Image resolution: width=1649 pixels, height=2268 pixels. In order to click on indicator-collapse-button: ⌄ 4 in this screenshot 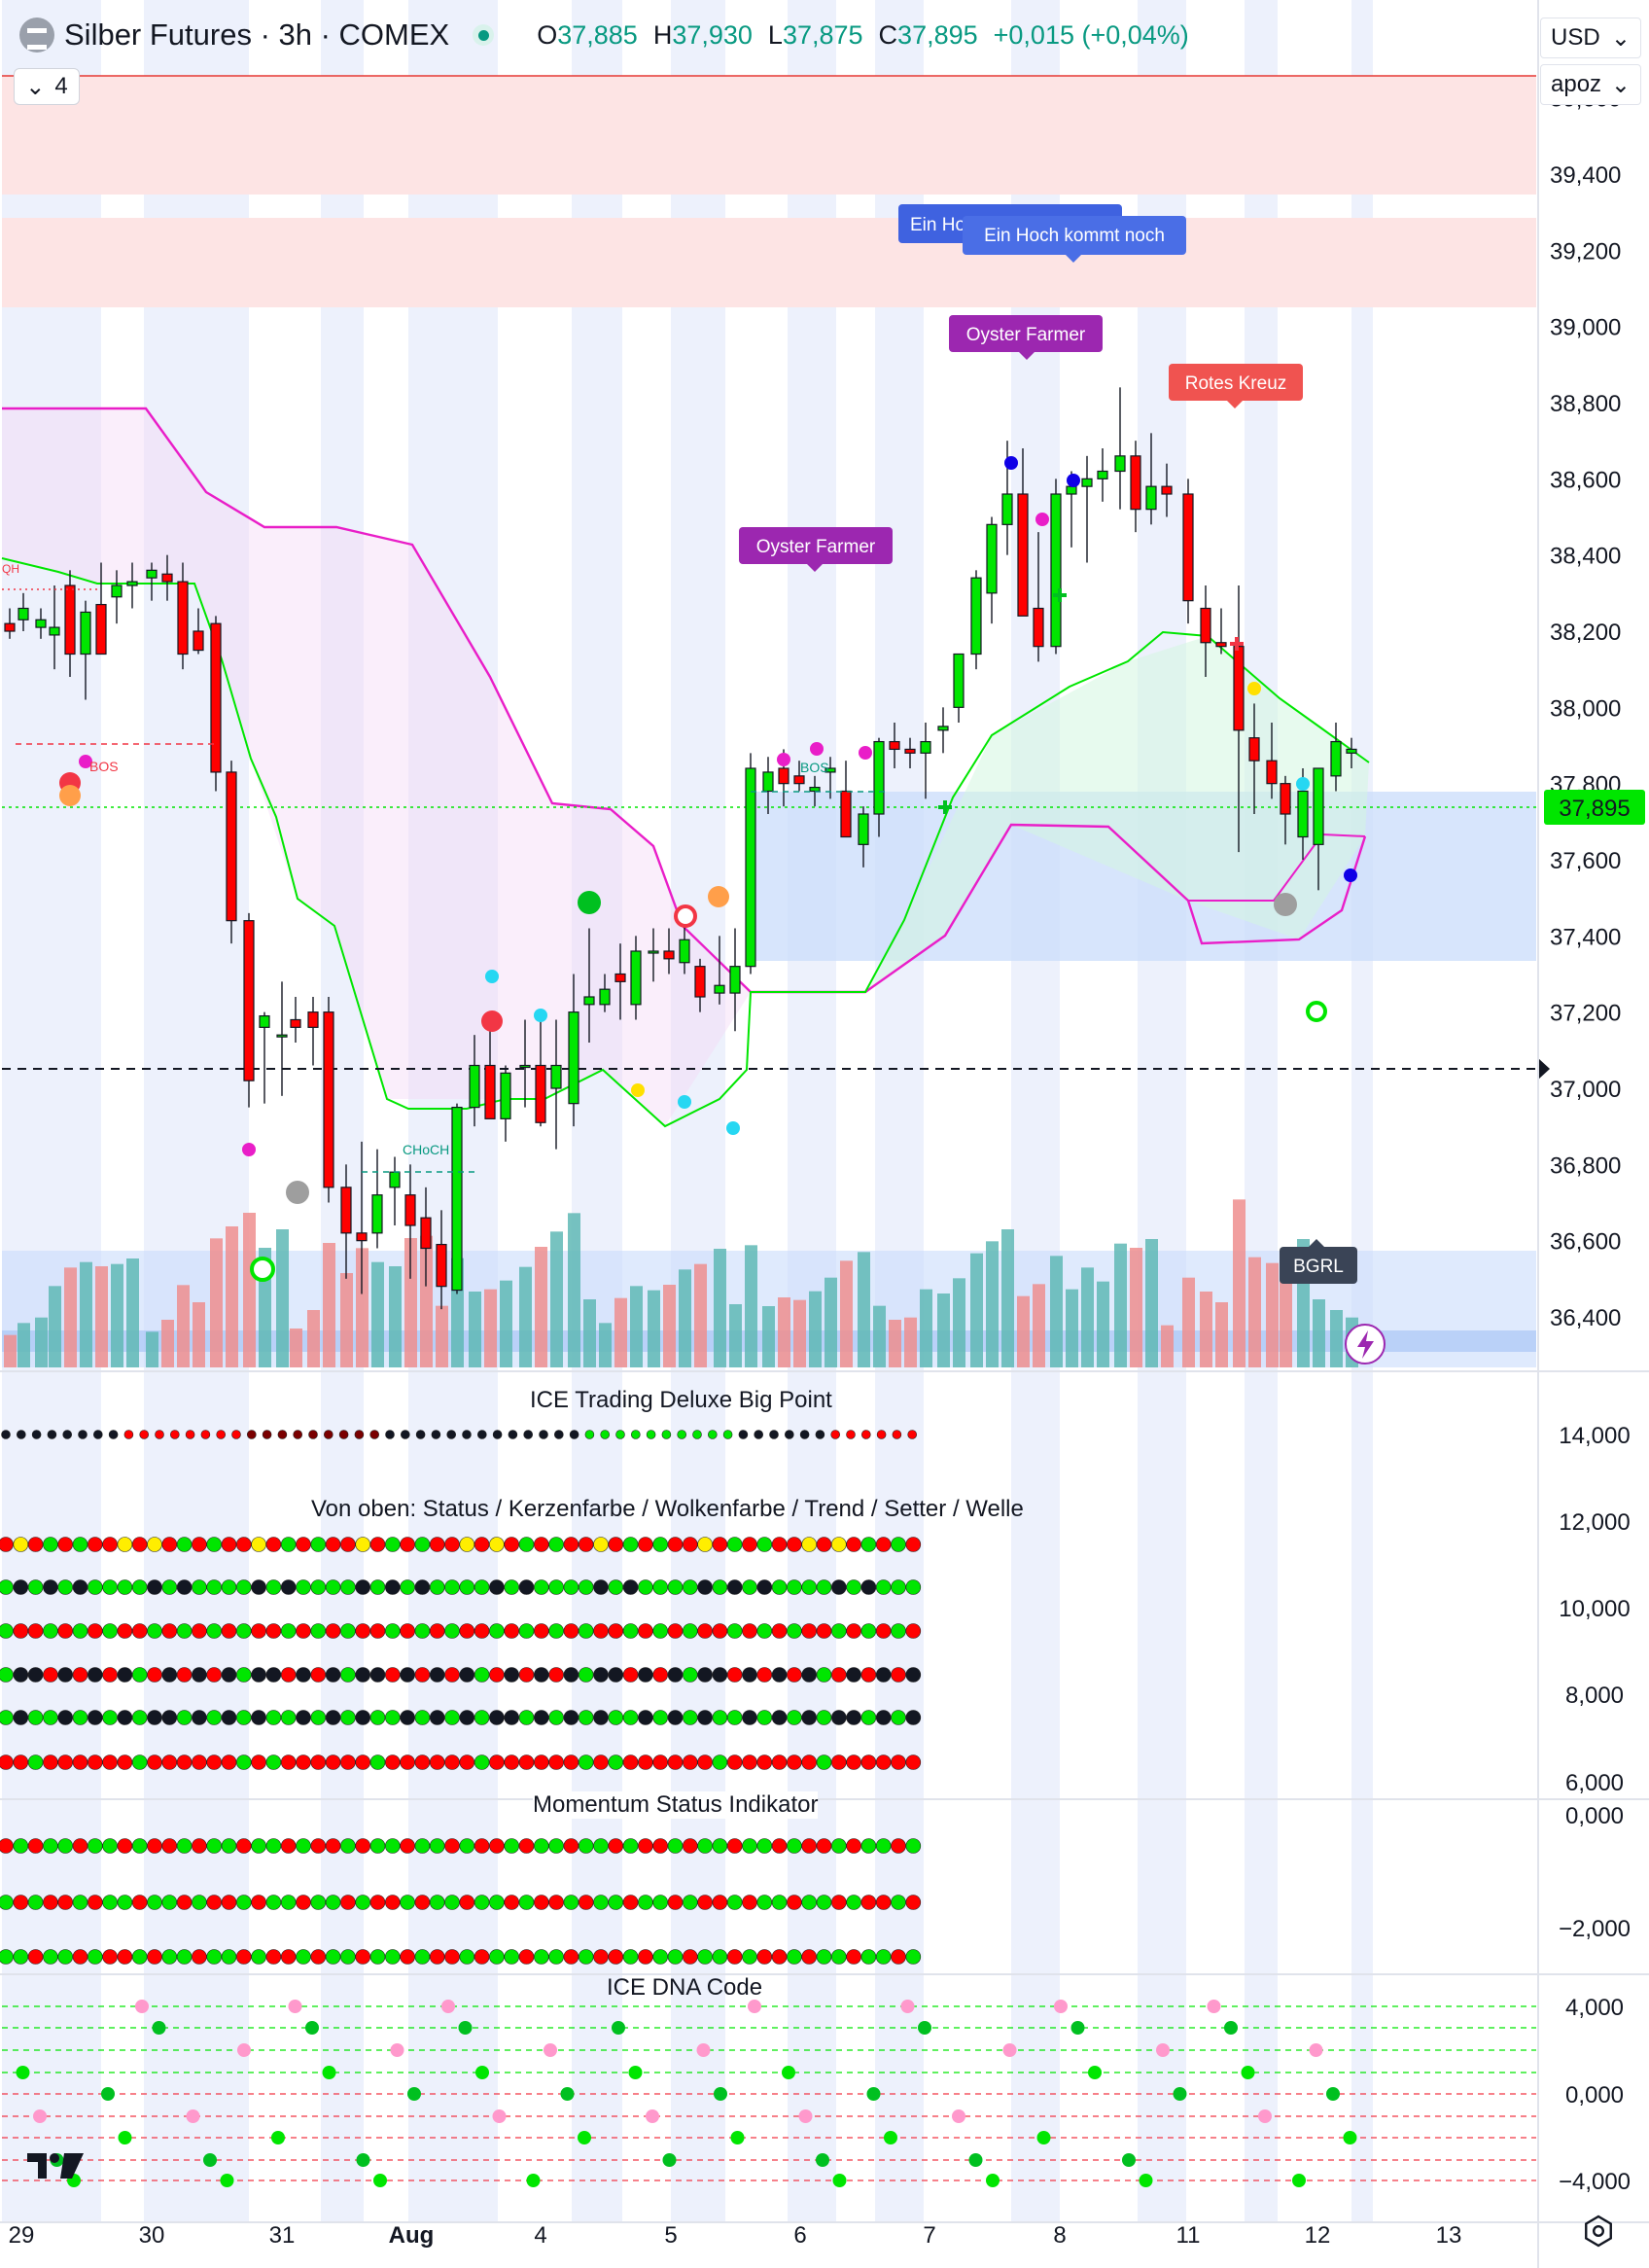, I will do `click(47, 86)`.